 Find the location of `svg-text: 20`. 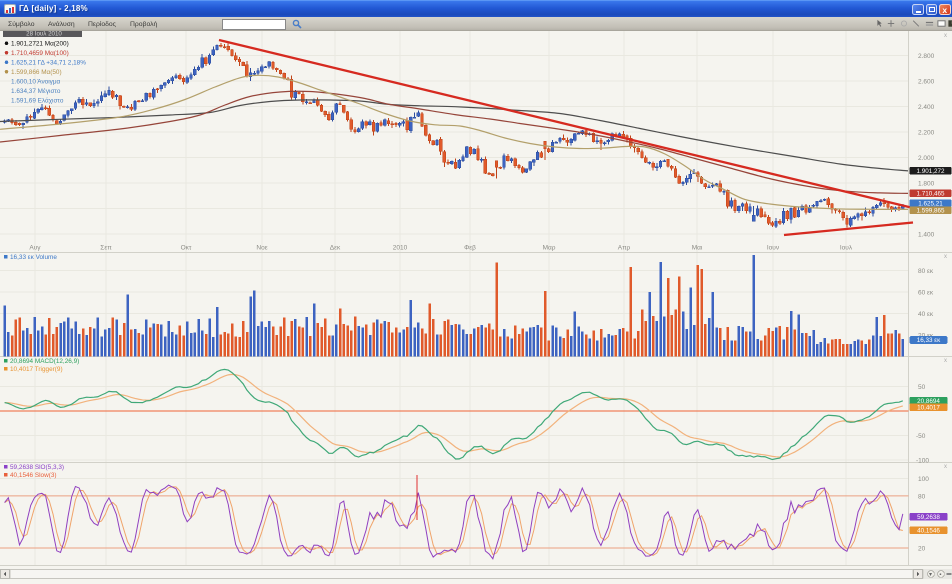

svg-text: 20 is located at coordinates (922, 548).